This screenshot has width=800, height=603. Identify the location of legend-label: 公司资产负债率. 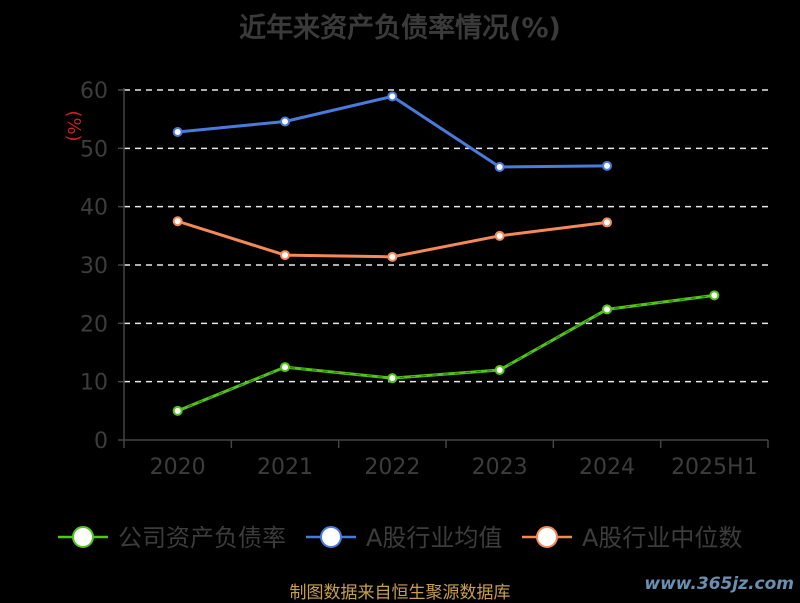
(202, 538).